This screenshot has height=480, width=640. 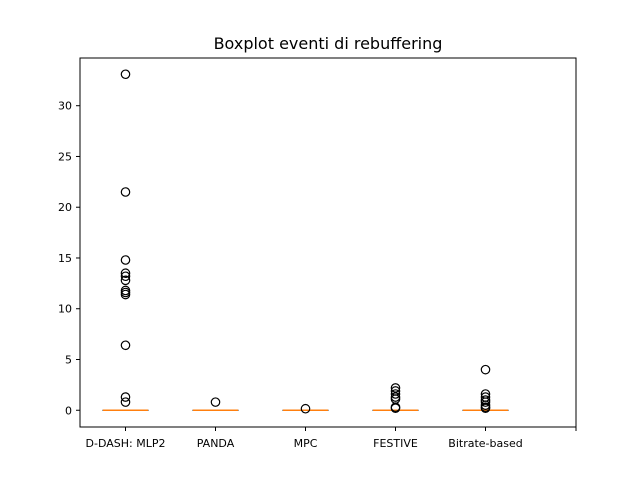 What do you see at coordinates (485, 443) in the screenshot?
I see `x-tick-label: Bitrate-based` at bounding box center [485, 443].